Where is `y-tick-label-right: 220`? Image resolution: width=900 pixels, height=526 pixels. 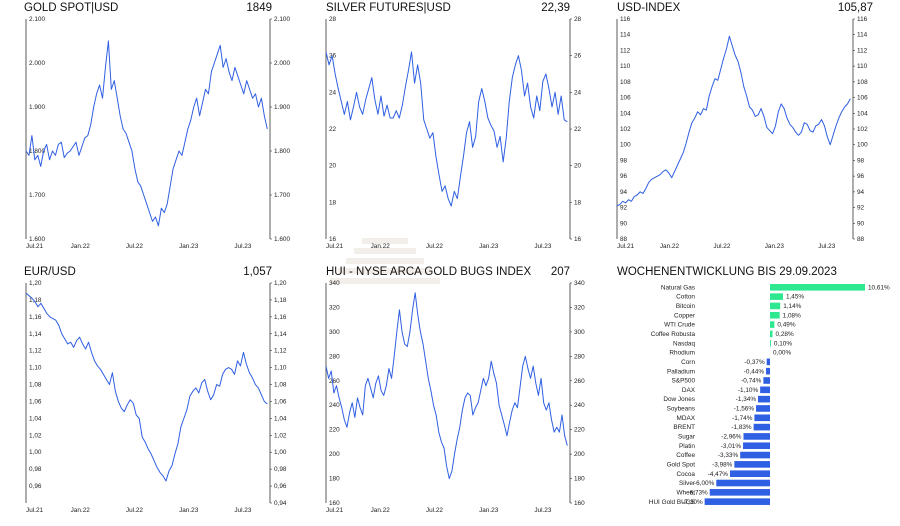 y-tick-label-right: 220 is located at coordinates (579, 430).